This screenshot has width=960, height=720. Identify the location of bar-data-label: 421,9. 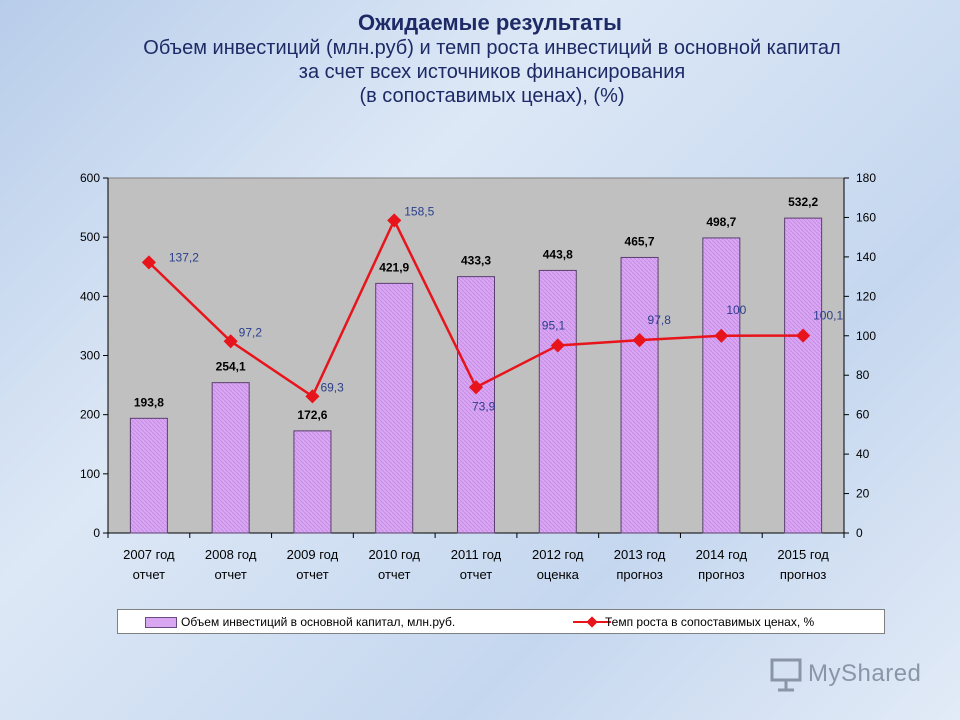
(394, 267).